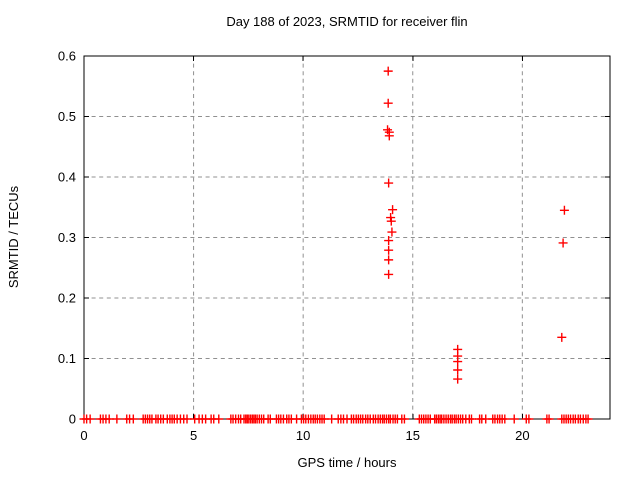 This screenshot has height=480, width=640. Describe the element at coordinates (72, 419) in the screenshot. I see `y-tick-label: 0` at that location.